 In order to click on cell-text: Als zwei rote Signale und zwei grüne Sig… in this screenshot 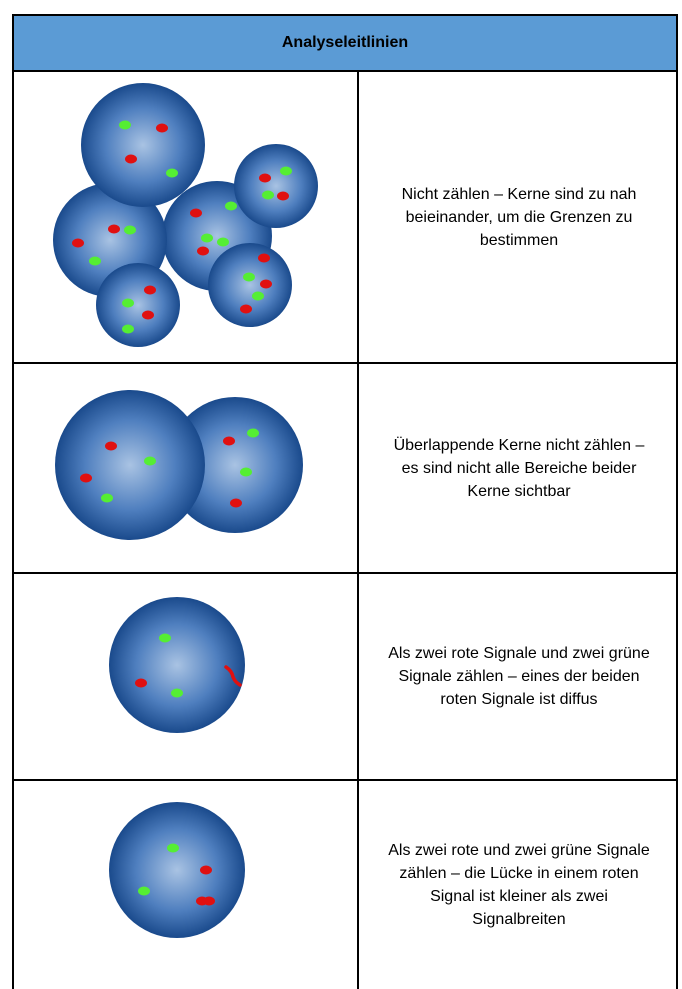, I will do `click(519, 676)`.